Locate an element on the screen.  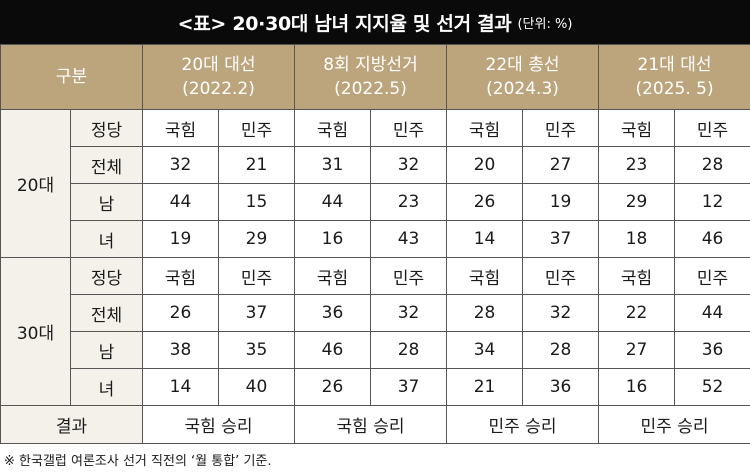
table-title-bar: <표> 20·30대 남녀 지지율 및 선거 결과 (단위: %) is located at coordinates (375, 22).